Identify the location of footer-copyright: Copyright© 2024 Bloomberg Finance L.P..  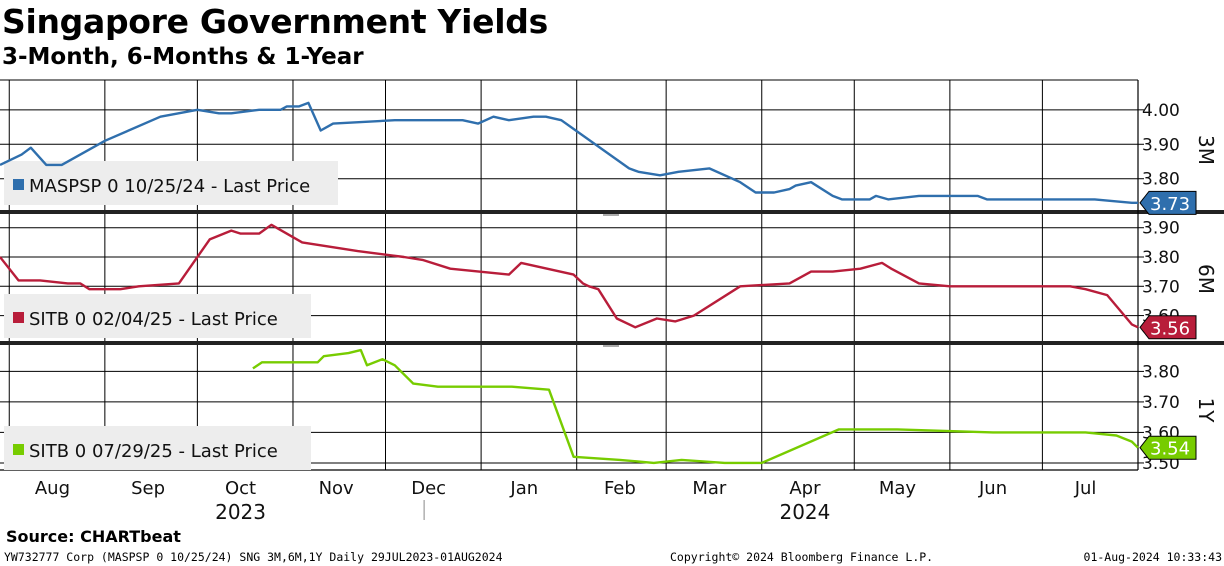
(802, 557).